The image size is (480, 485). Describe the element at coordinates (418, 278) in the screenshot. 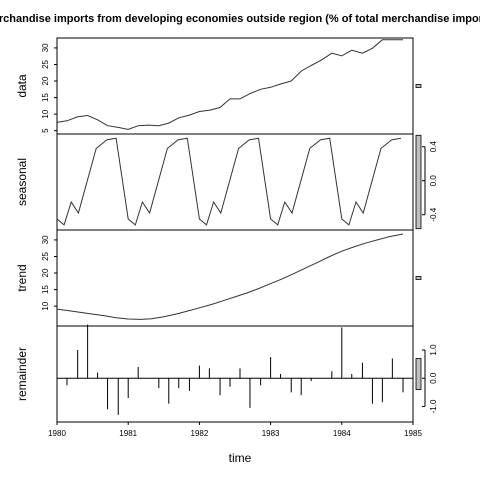

I see `scale-bar-trend` at that location.